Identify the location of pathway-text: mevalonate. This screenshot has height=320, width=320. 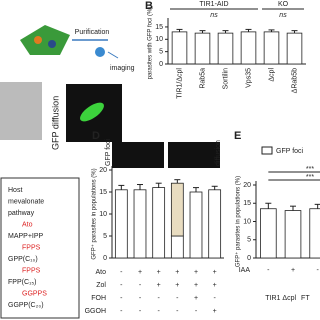
(26, 201).